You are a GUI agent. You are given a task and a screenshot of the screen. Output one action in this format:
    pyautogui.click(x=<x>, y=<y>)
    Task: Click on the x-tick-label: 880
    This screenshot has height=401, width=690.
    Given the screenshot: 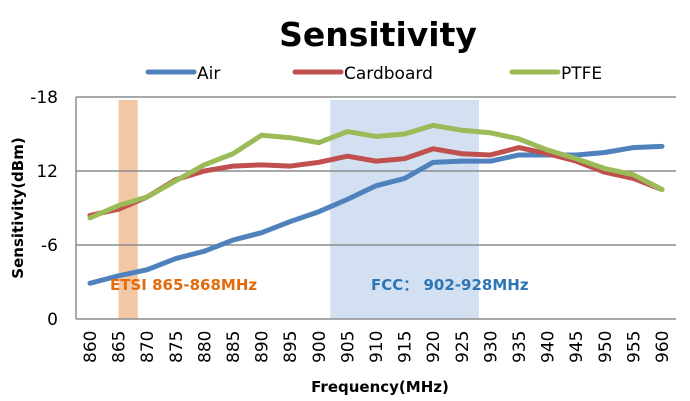 What is the action you would take?
    pyautogui.click(x=205, y=347)
    